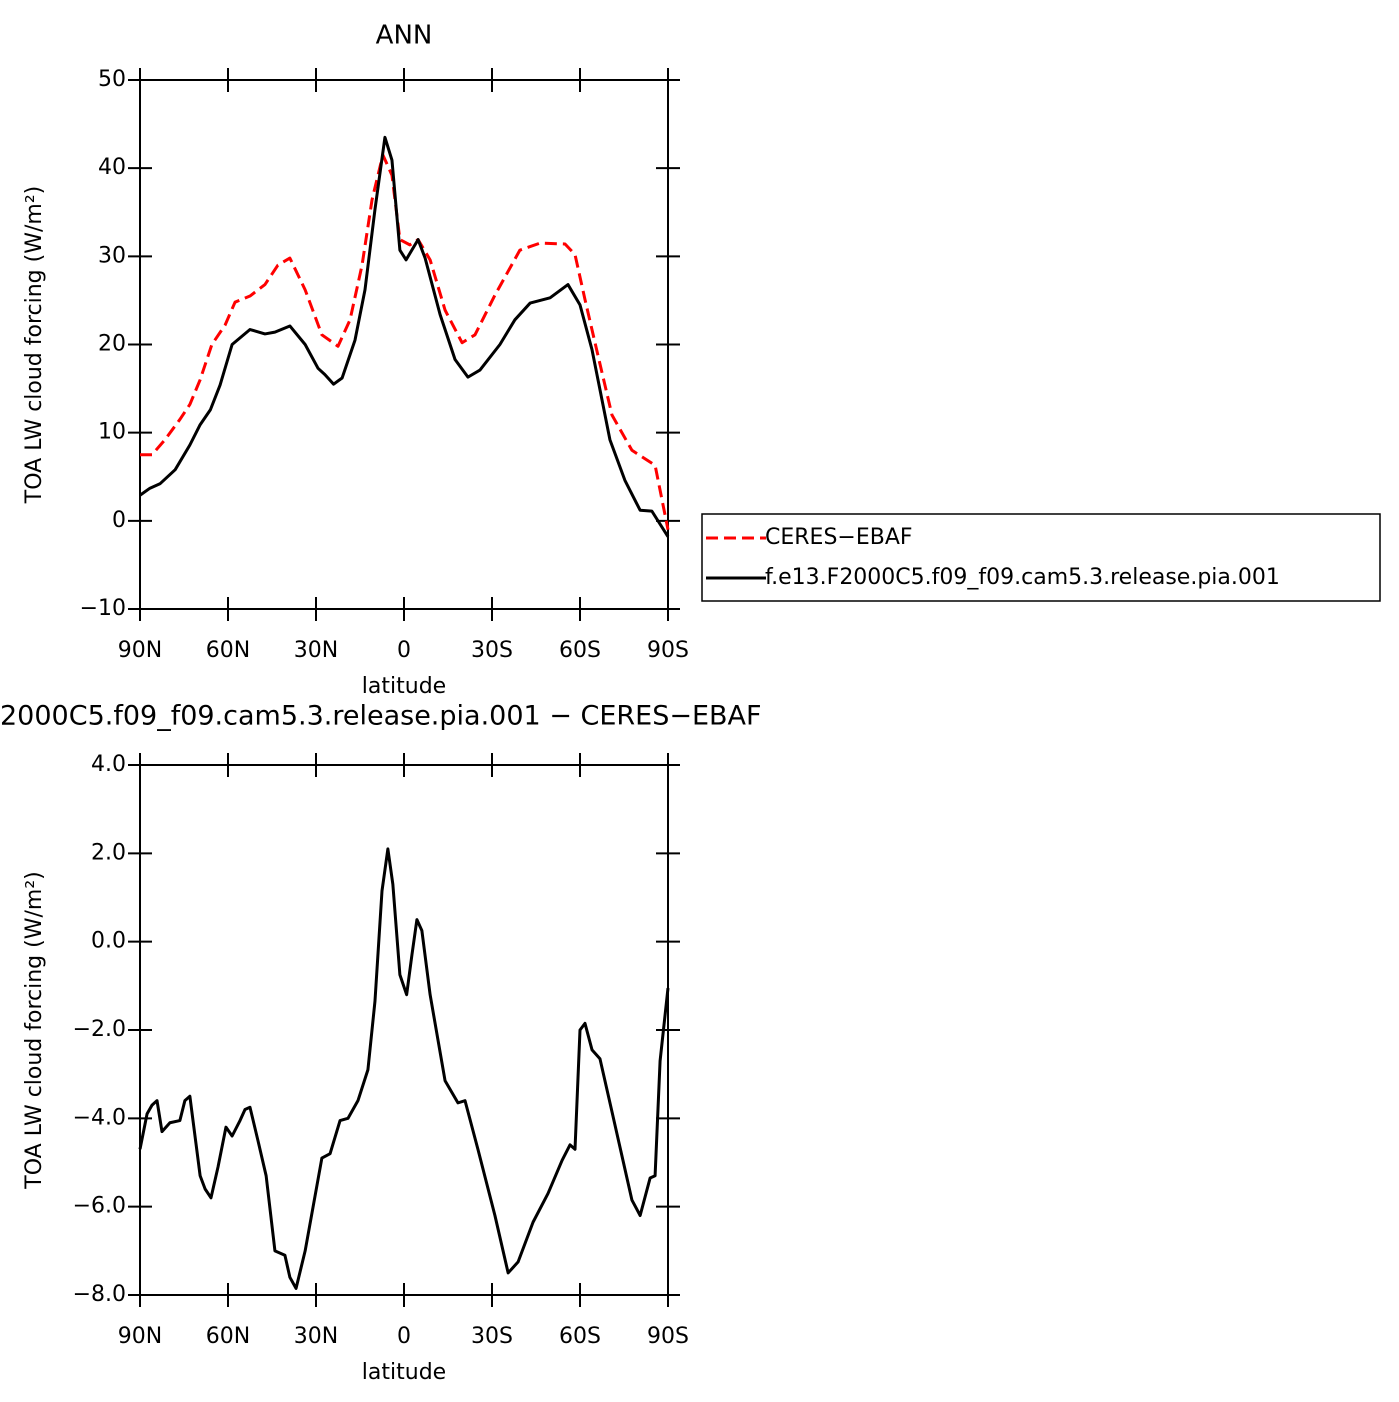 This screenshot has width=1399, height=1402. I want to click on y-tick-label: 20, so click(112, 344).